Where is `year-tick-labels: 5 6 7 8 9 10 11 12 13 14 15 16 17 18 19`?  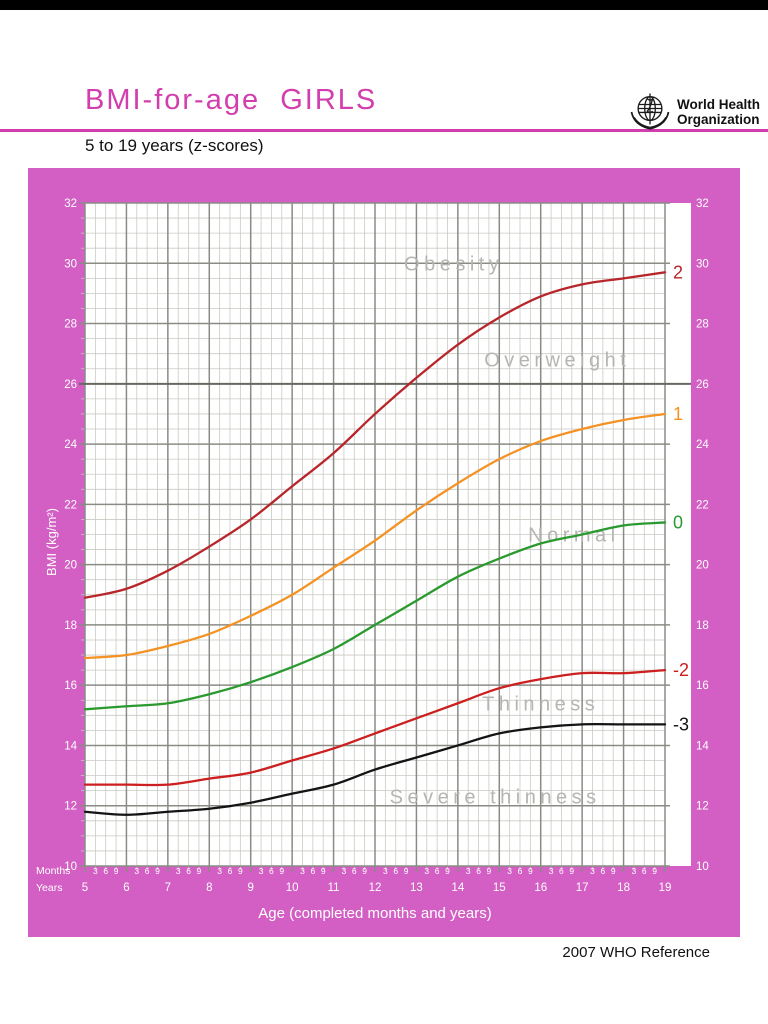 year-tick-labels: 5 6 7 8 9 10 11 12 13 14 15 16 17 18 19 is located at coordinates (377, 888).